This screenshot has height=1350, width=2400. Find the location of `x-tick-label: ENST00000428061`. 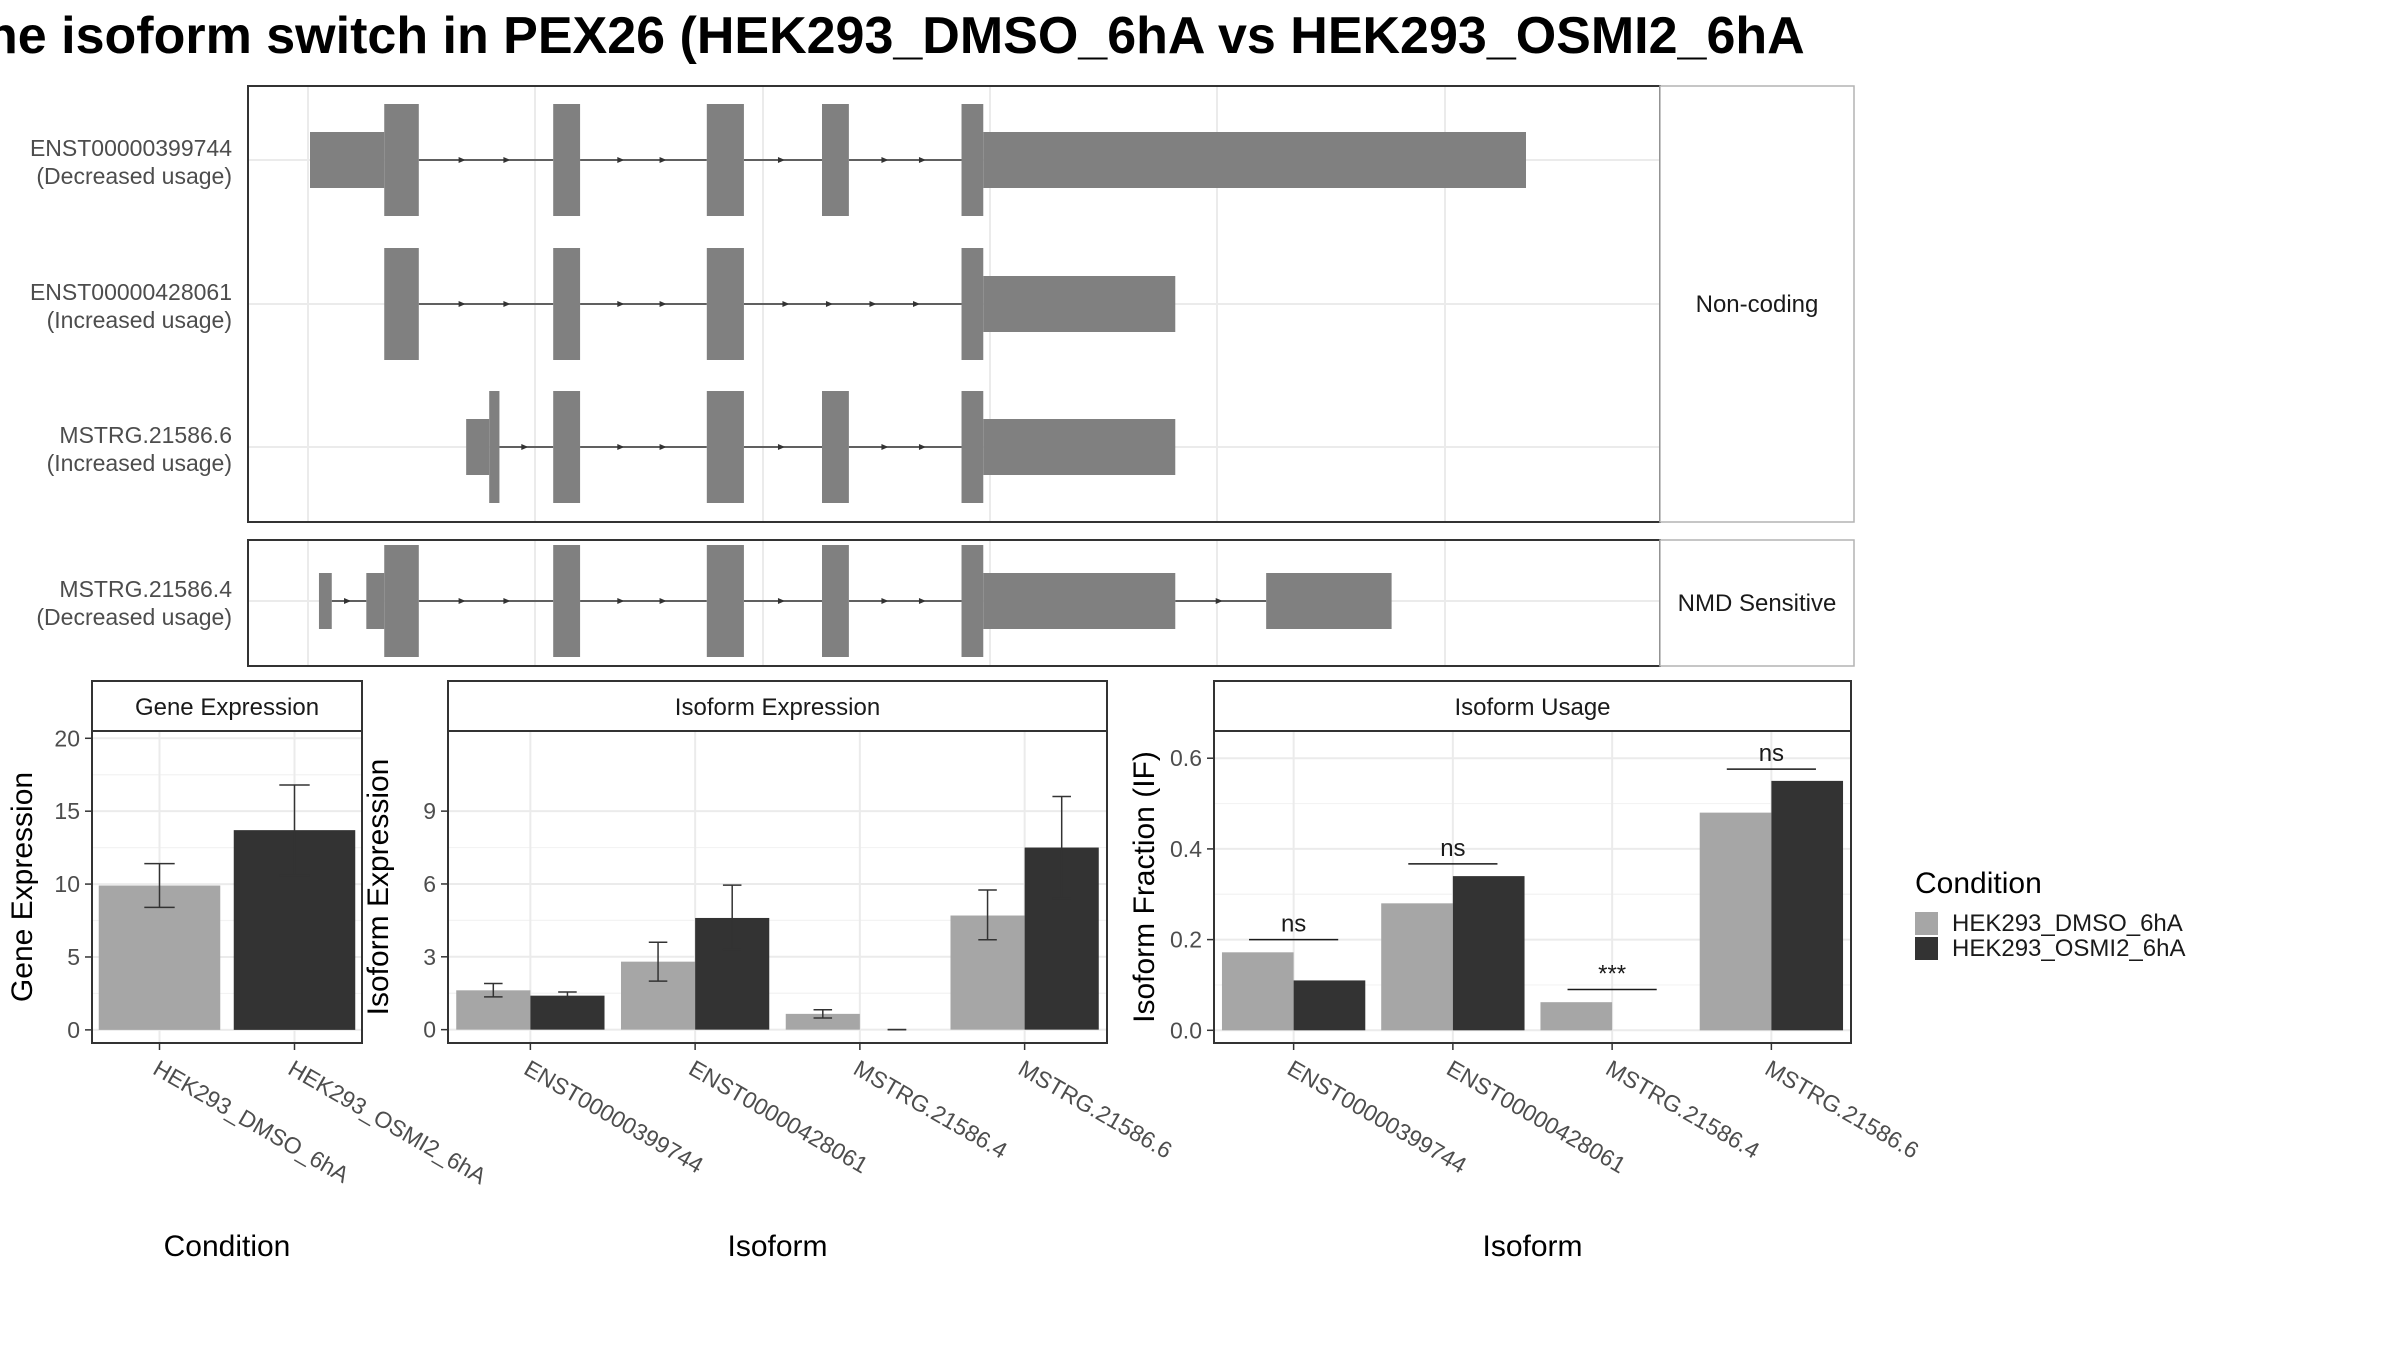

x-tick-label: ENST00000428061 is located at coordinates (1536, 1117).